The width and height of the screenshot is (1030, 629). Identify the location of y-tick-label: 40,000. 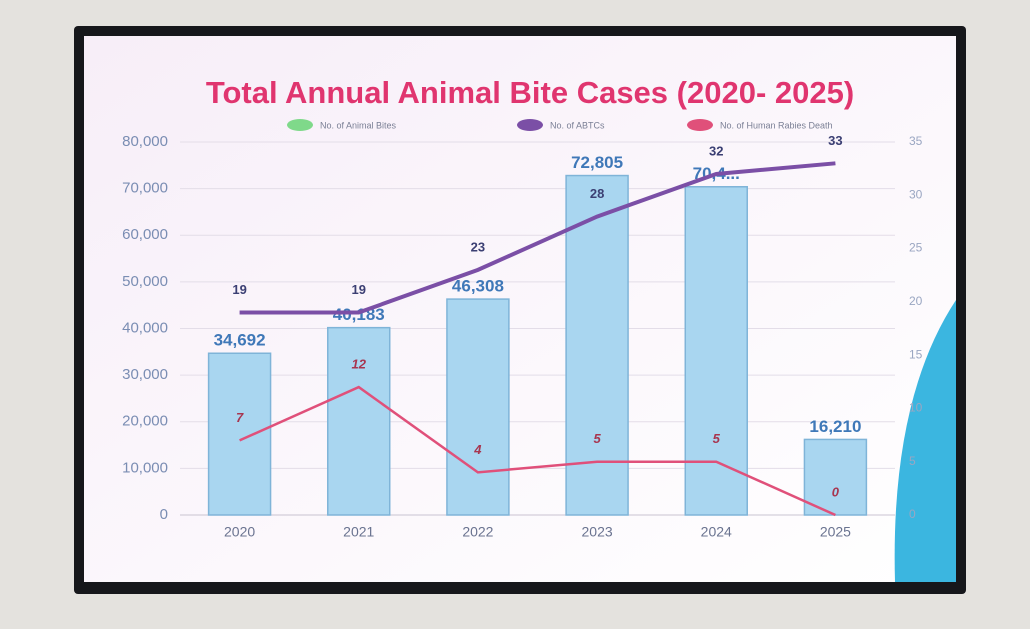
(145, 327).